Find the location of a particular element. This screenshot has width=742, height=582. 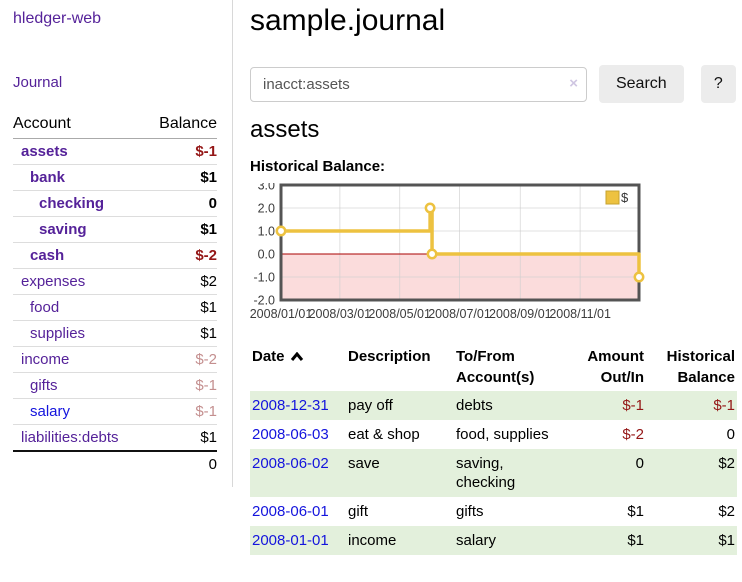

sidebar-item-journal: Journal is located at coordinates (38, 82).